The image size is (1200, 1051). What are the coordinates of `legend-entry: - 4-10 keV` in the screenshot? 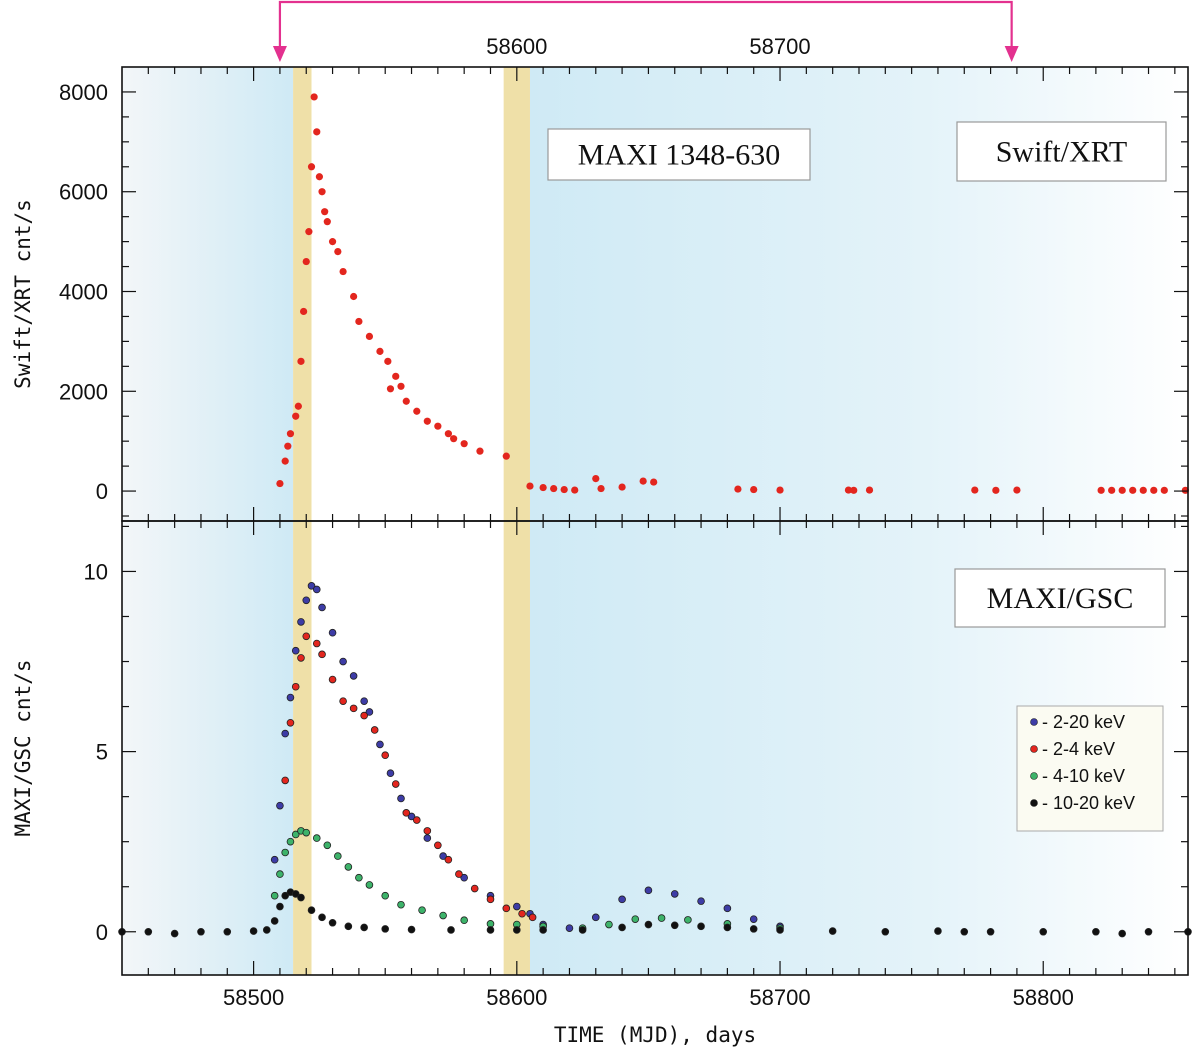 It's located at (1083, 776).